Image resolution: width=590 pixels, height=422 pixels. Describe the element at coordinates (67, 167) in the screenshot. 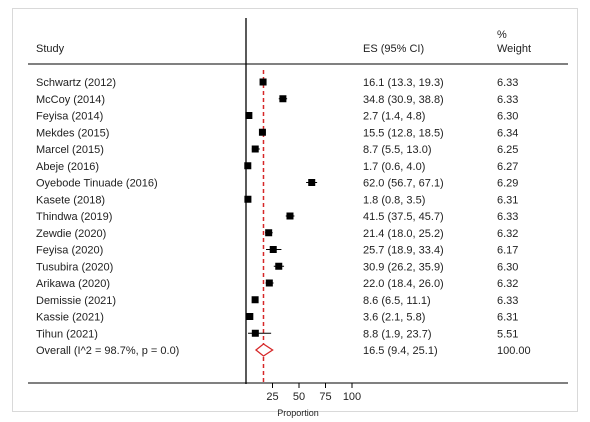

I see `study-label: Abeje (2016)` at that location.